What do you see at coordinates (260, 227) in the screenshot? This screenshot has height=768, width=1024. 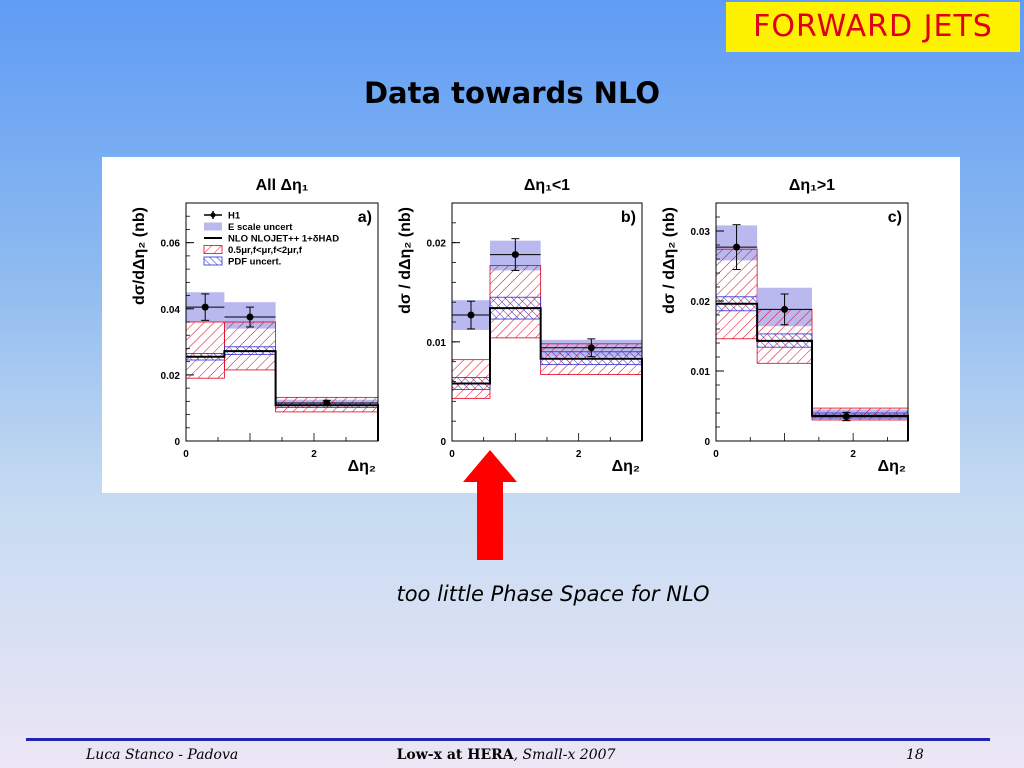 I see `legend-label: E scale uncert` at bounding box center [260, 227].